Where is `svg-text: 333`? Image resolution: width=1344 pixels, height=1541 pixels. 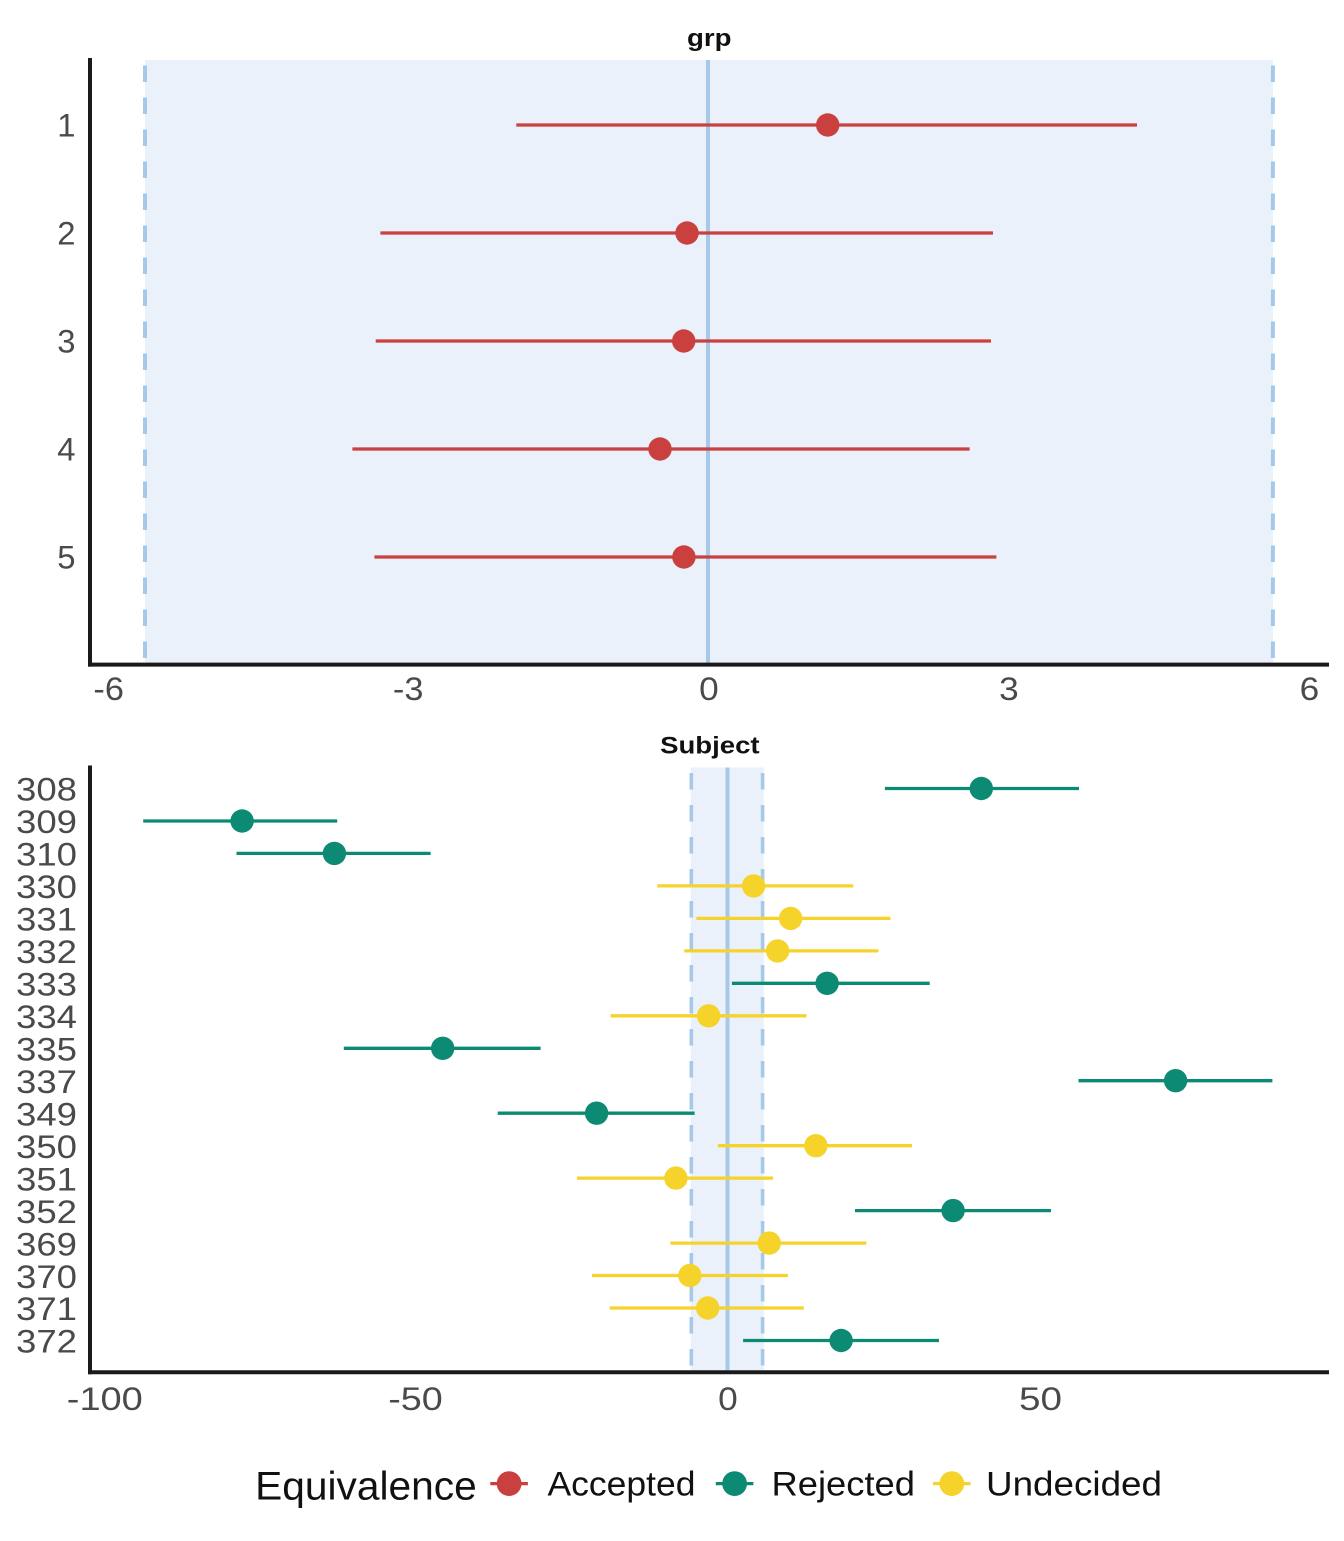 svg-text: 333 is located at coordinates (46, 984).